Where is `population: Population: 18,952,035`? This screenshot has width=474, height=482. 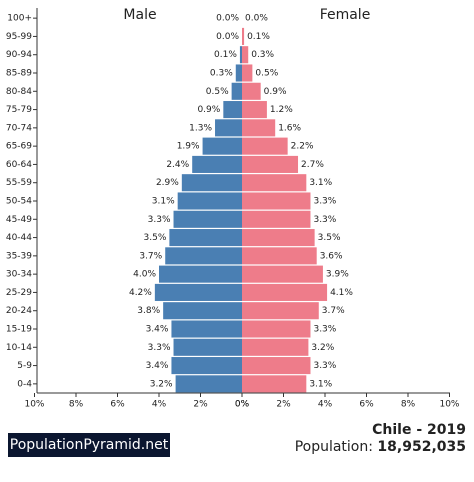 population: Population: 18,952,035 is located at coordinates (380, 447).